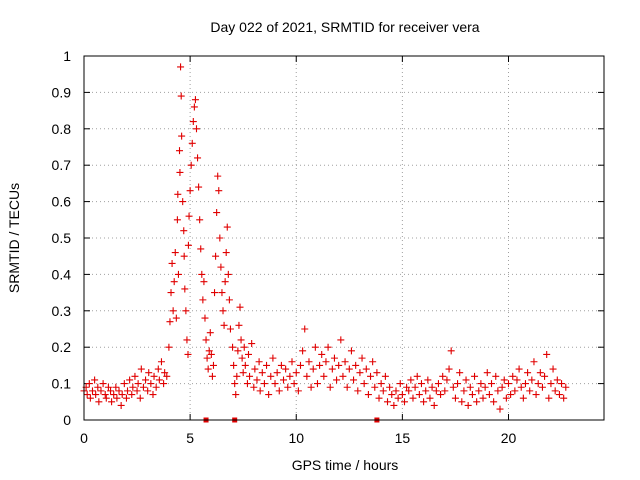 The image size is (640, 480). Describe the element at coordinates (62, 384) in the screenshot. I see `y-tick-label: 0.1` at that location.